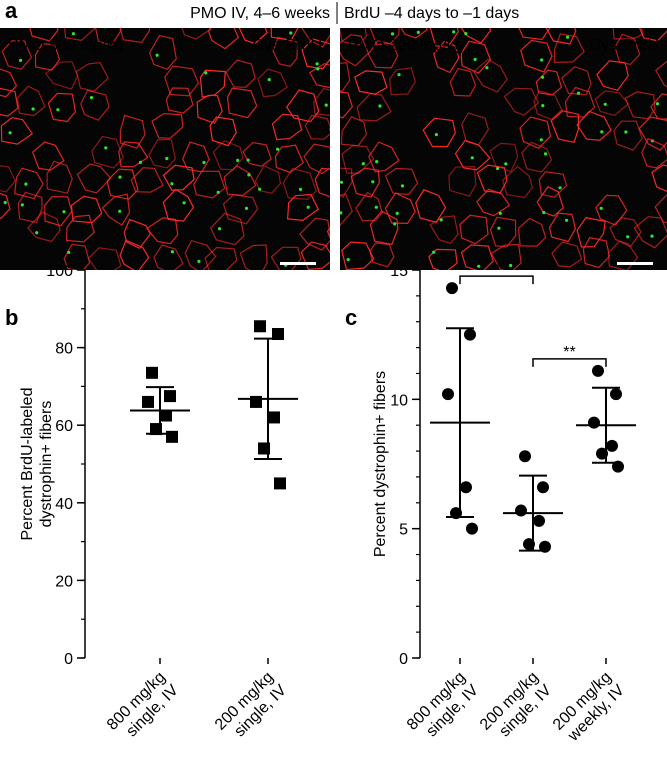  Describe the element at coordinates (399, 400) in the screenshot. I see `y-tick-label: 10` at that location.